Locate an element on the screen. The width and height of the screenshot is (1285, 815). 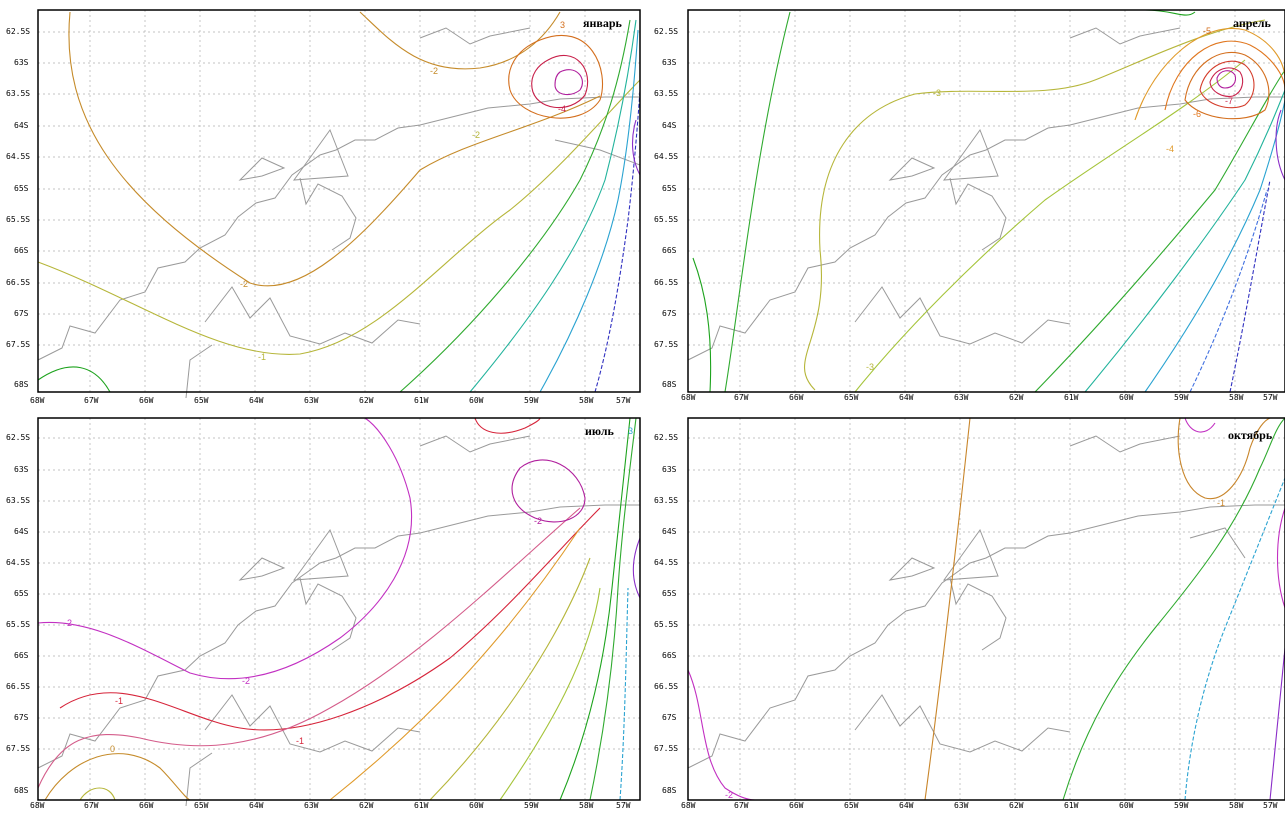
contour-labels: -3 -5 -7 -6 -4 -3 is located at coordinates (1049, 199).